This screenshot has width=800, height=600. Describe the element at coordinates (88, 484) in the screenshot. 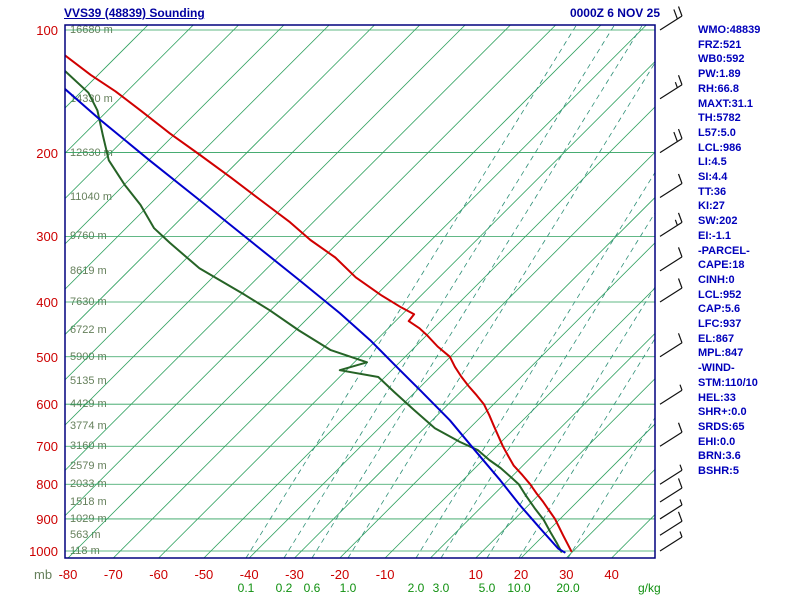

I see `height-label: 2033 m` at that location.